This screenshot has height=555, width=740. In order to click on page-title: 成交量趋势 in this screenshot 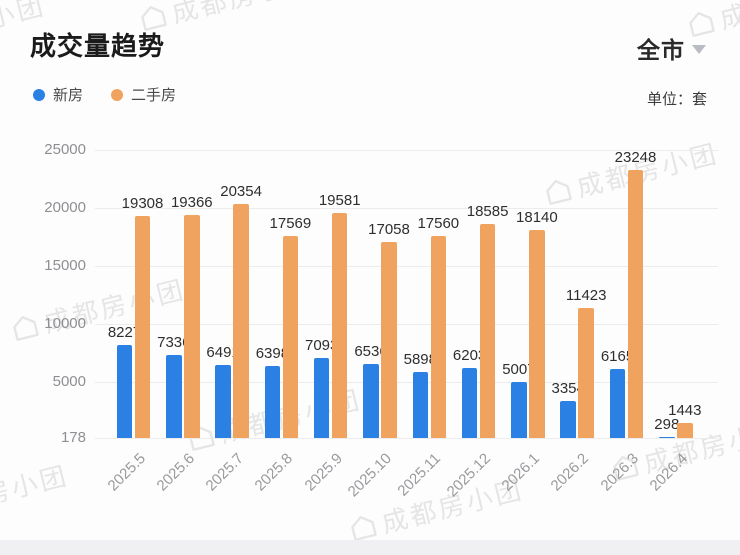, I will do `click(98, 46)`.